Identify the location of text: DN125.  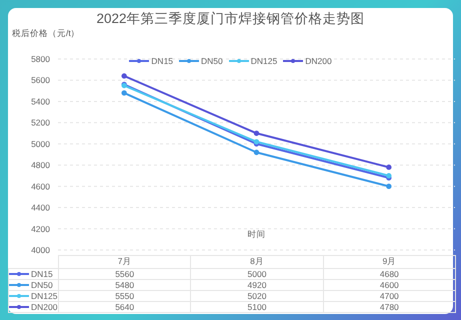
(44, 296).